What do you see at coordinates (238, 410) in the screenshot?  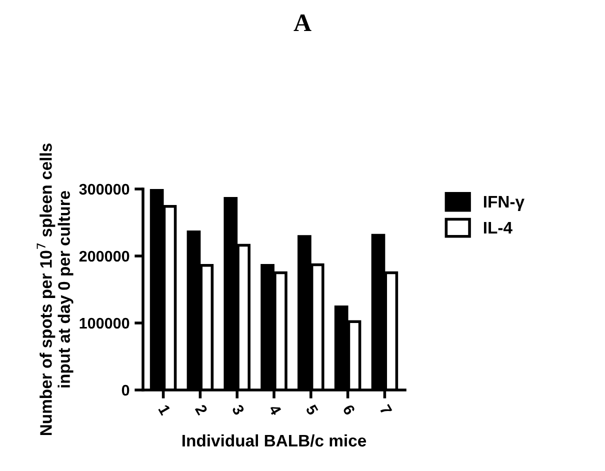 I see `x-tick-label: 3` at bounding box center [238, 410].